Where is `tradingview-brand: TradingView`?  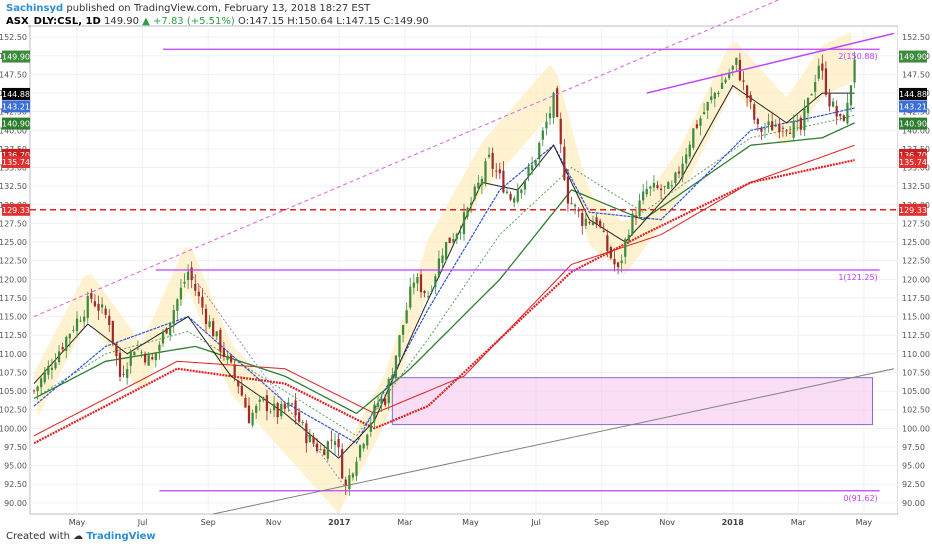 tradingview-brand: TradingView is located at coordinates (121, 536).